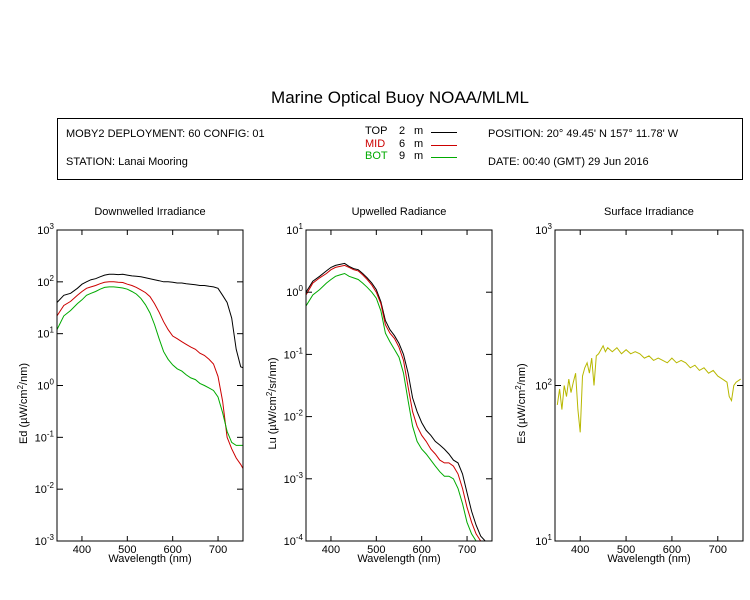 This screenshot has height=600, width=750. I want to click on legend-top-unit: m, so click(419, 131).